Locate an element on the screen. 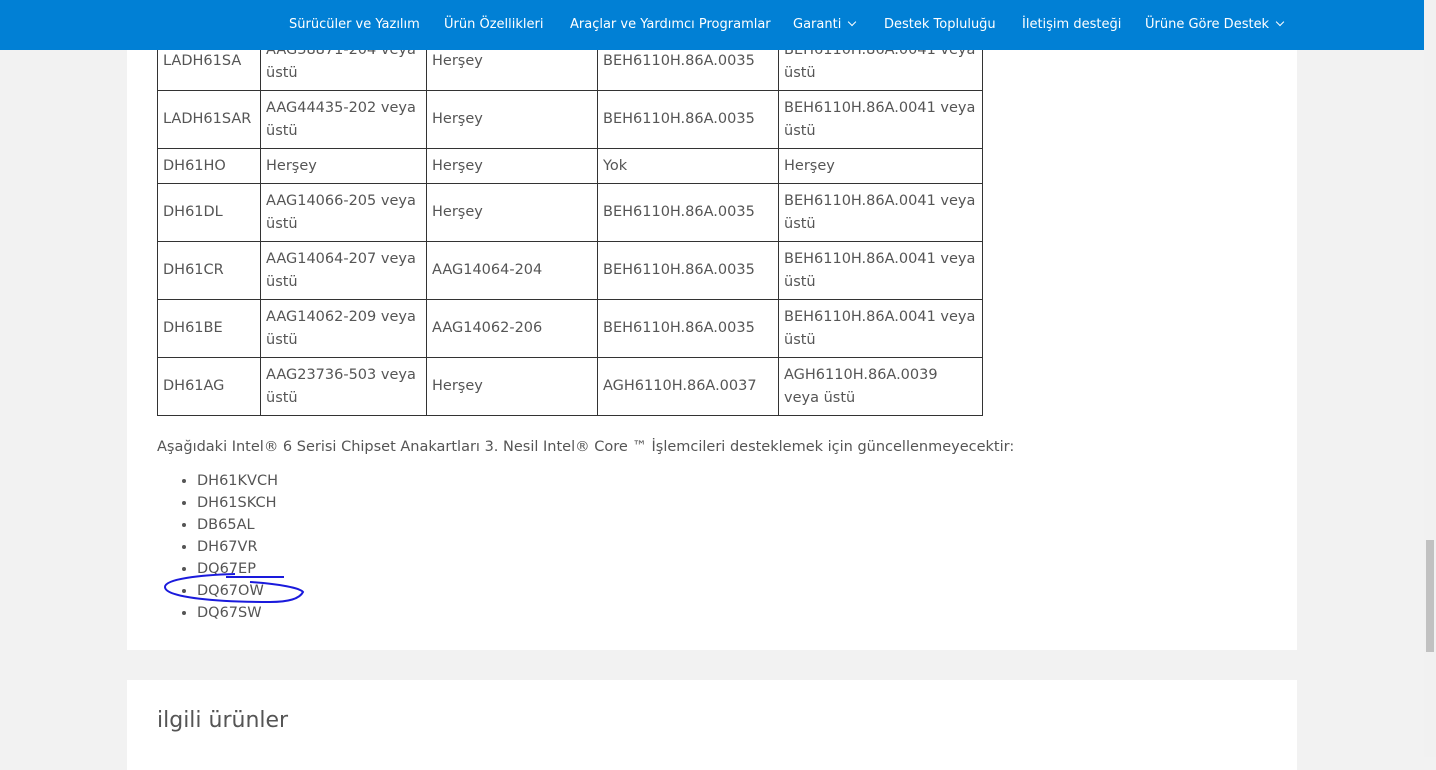 This screenshot has width=1436, height=770. hand-drawn-circle-annotation is located at coordinates (234, 588).